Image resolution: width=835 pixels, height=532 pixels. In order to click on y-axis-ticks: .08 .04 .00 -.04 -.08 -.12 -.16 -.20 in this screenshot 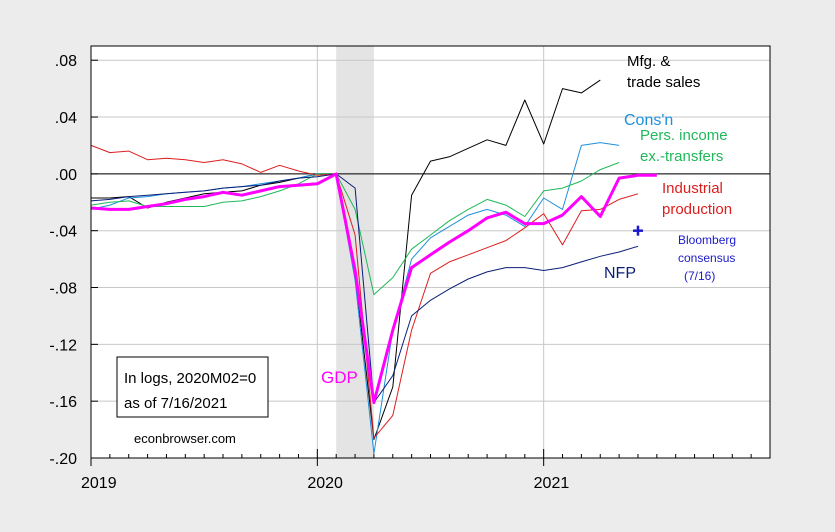, I will do `click(73, 260)`.